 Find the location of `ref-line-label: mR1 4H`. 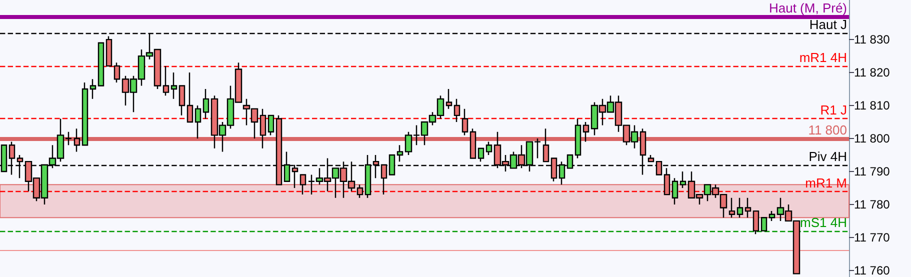

ref-line-label: mR1 4H is located at coordinates (823, 57).